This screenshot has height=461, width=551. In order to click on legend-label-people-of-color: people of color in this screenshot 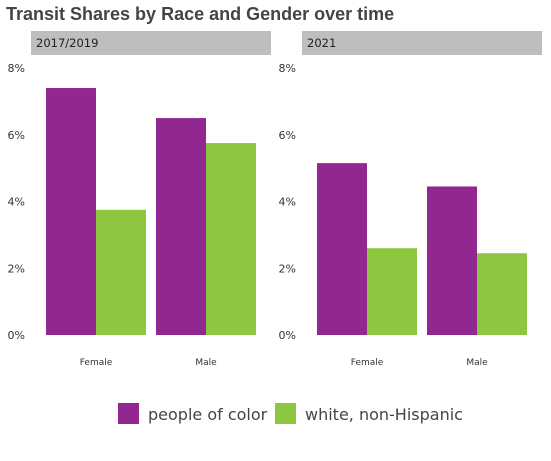, I will do `click(208, 414)`.